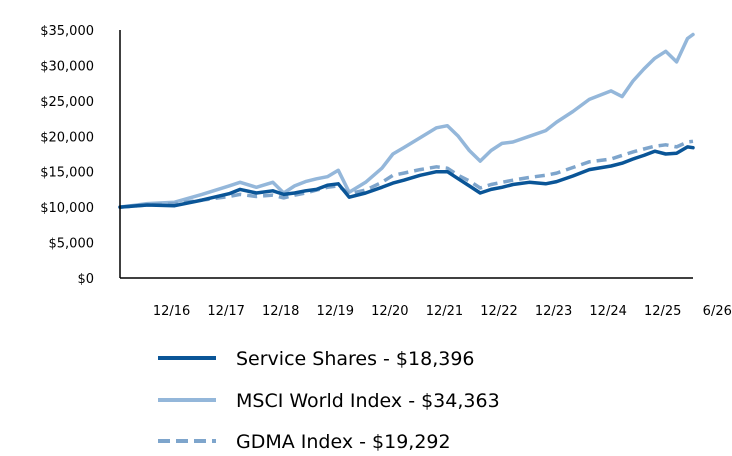  Describe the element at coordinates (67, 31) in the screenshot. I see `y-tick-label: $35,000` at that location.